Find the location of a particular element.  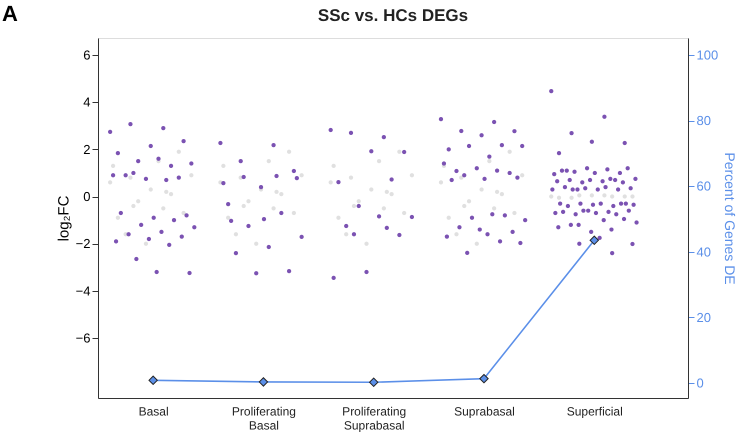

y-tick-label: 6 is located at coordinates (86, 54).